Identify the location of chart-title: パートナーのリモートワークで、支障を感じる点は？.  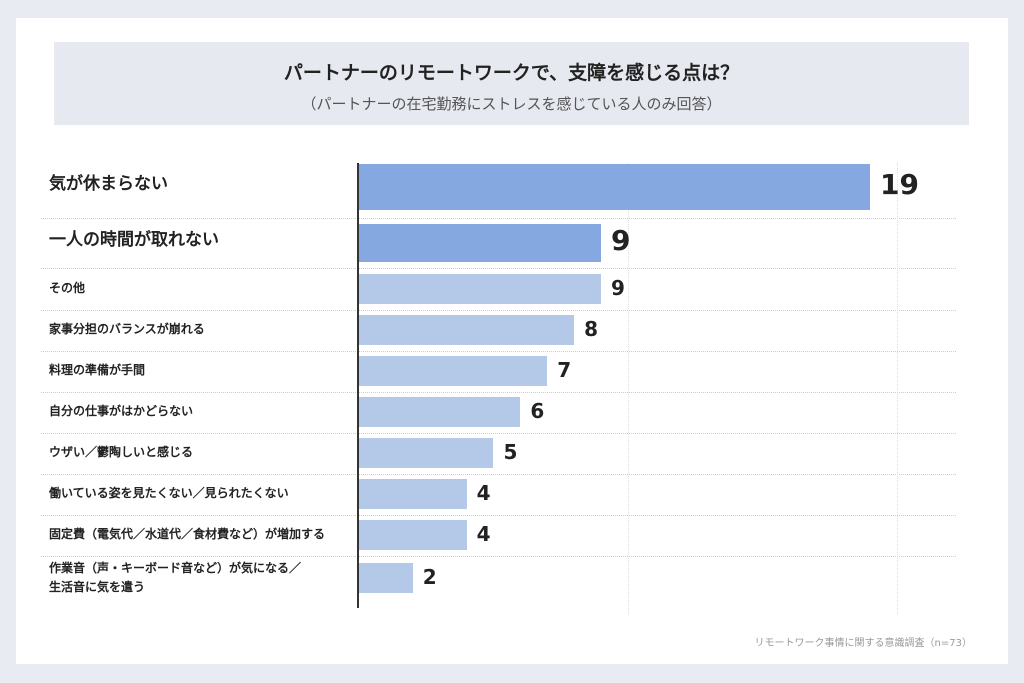
(511, 73).